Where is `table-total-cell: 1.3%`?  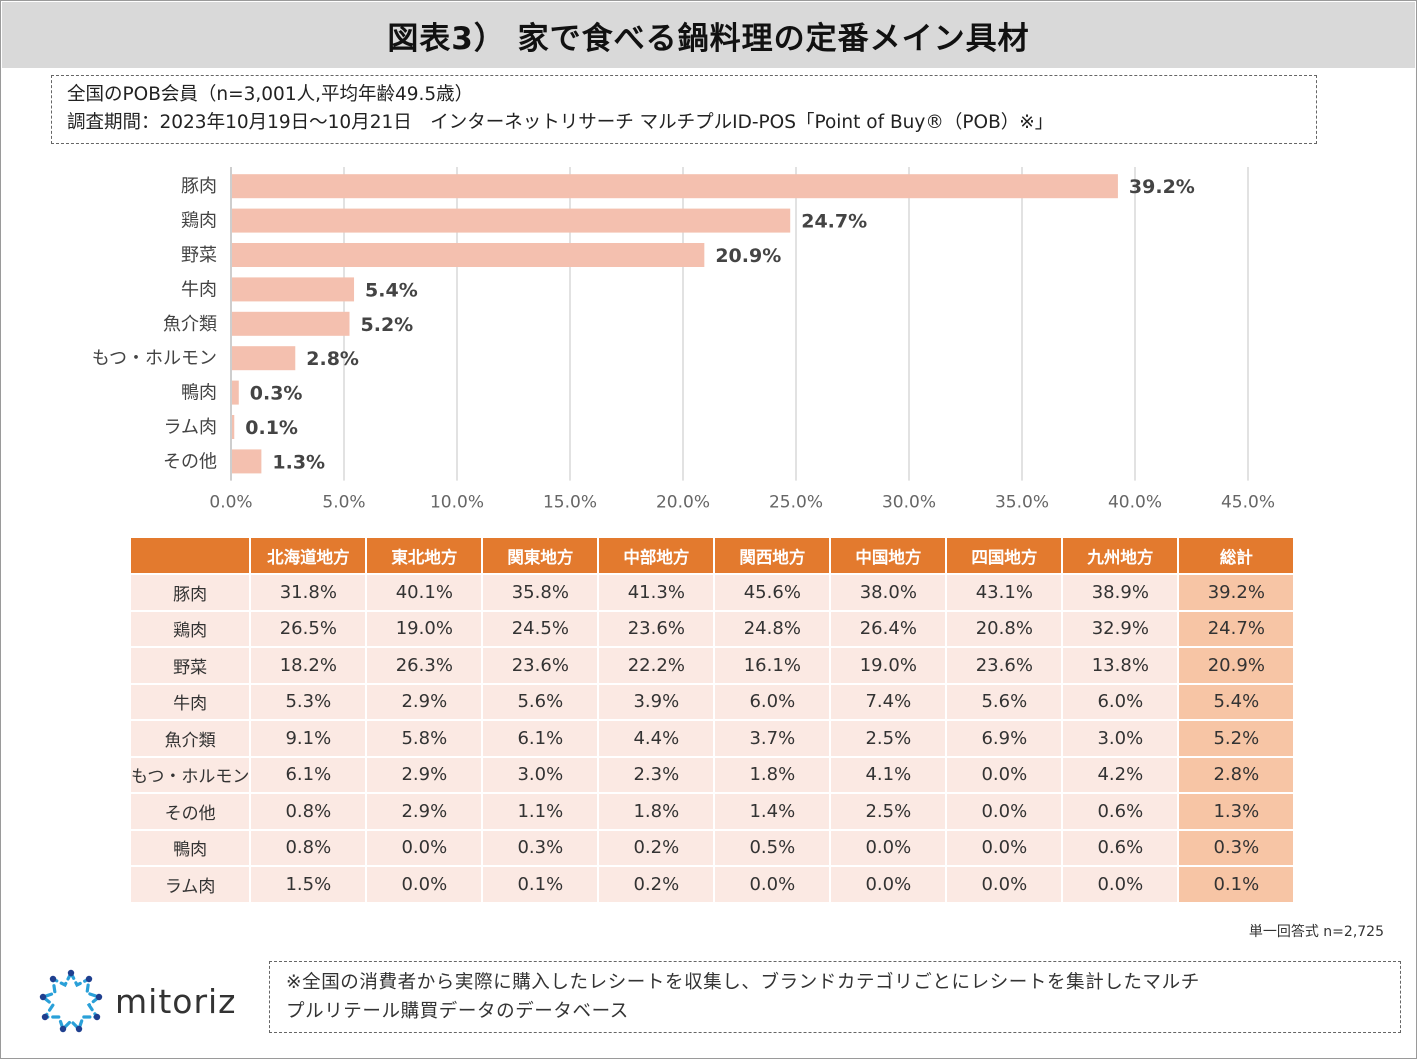 table-total-cell: 1.3% is located at coordinates (1236, 811).